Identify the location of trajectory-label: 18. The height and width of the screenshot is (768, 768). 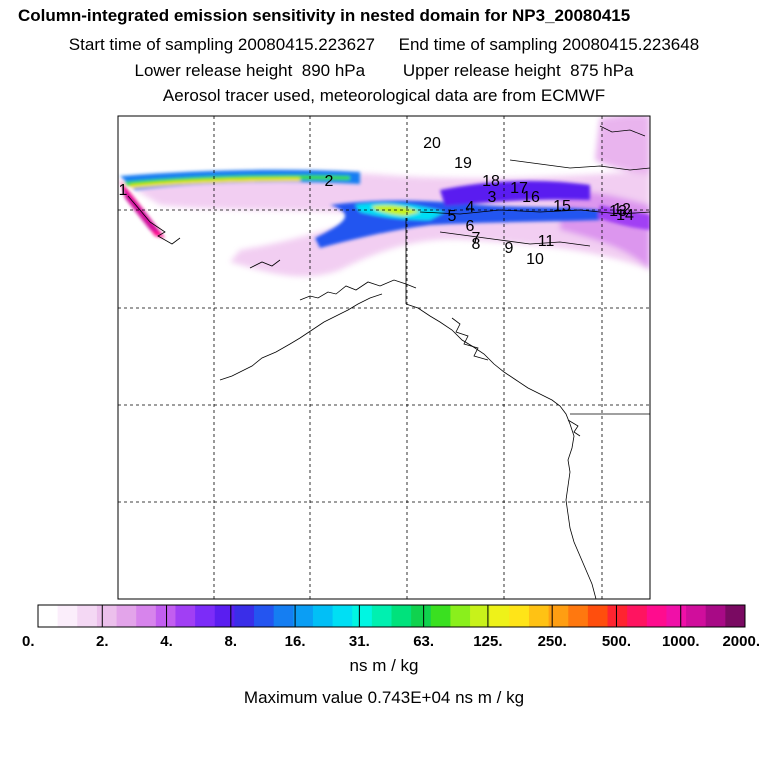
(491, 181).